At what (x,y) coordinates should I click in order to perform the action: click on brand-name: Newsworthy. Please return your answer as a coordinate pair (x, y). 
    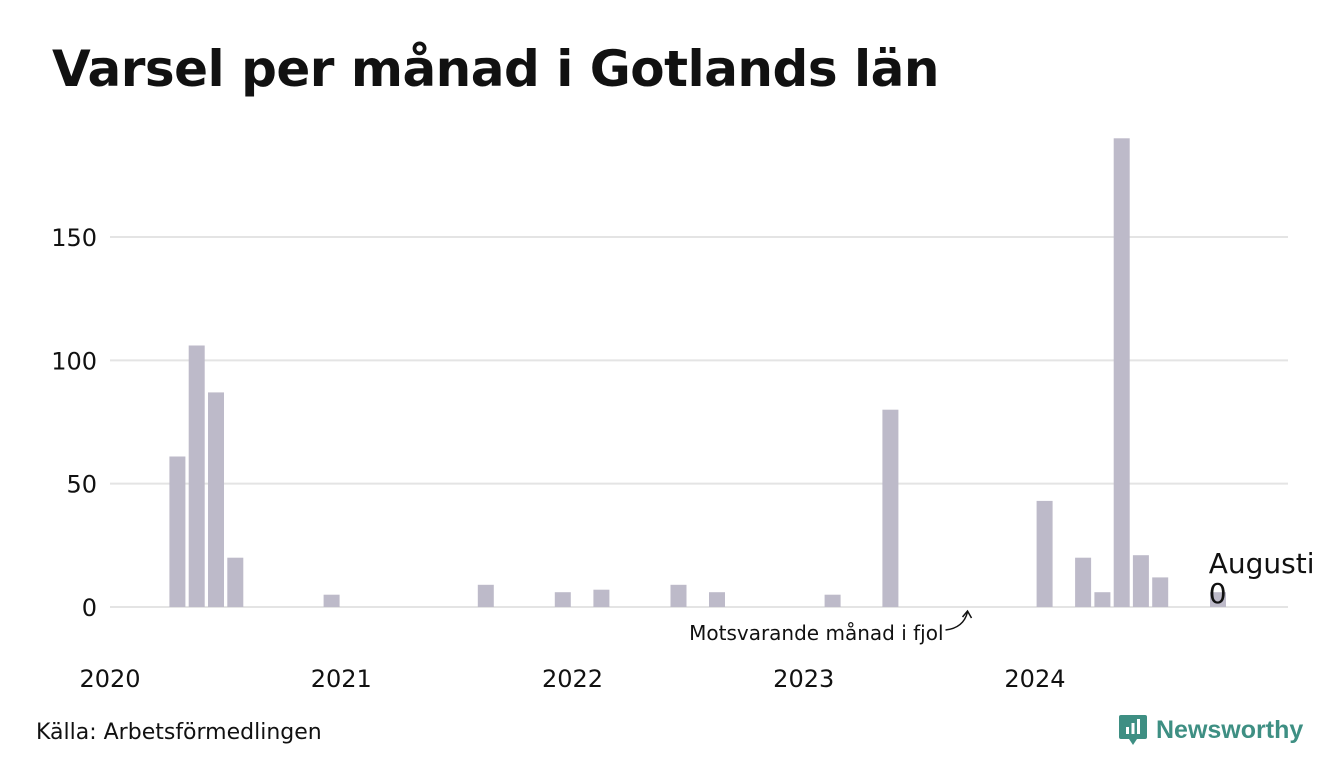
    Looking at the image, I should click on (1230, 729).